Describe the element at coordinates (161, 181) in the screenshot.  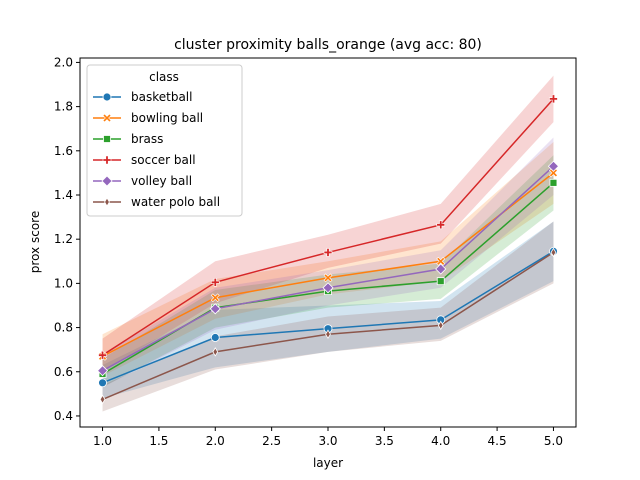
I see `legend-label-volley-ball: volley ball` at that location.